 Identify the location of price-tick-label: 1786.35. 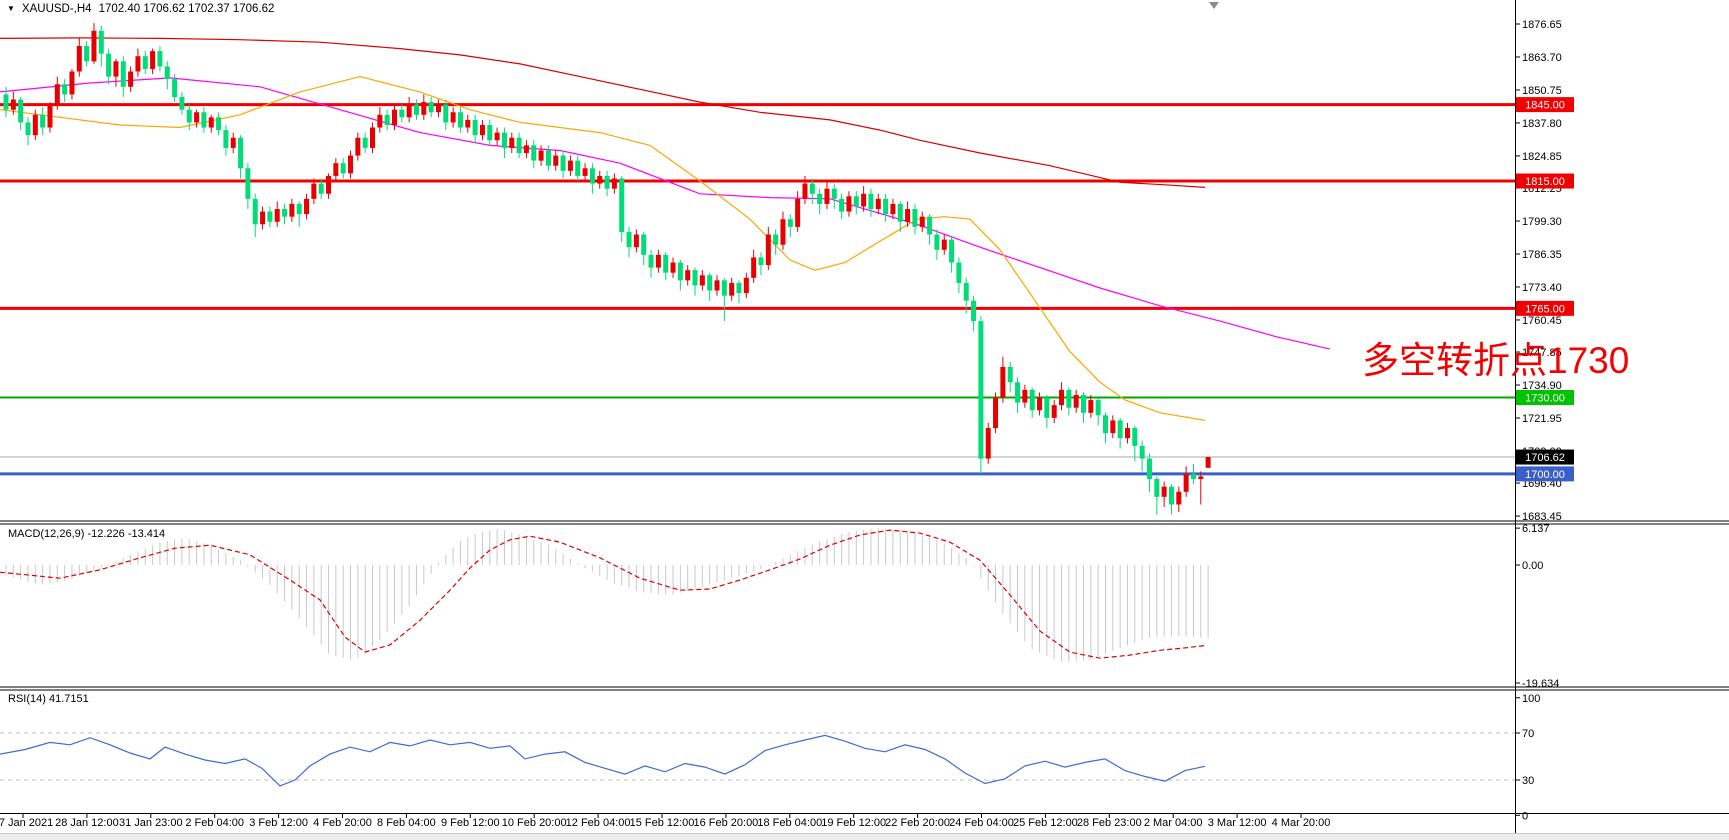
(1542, 255).